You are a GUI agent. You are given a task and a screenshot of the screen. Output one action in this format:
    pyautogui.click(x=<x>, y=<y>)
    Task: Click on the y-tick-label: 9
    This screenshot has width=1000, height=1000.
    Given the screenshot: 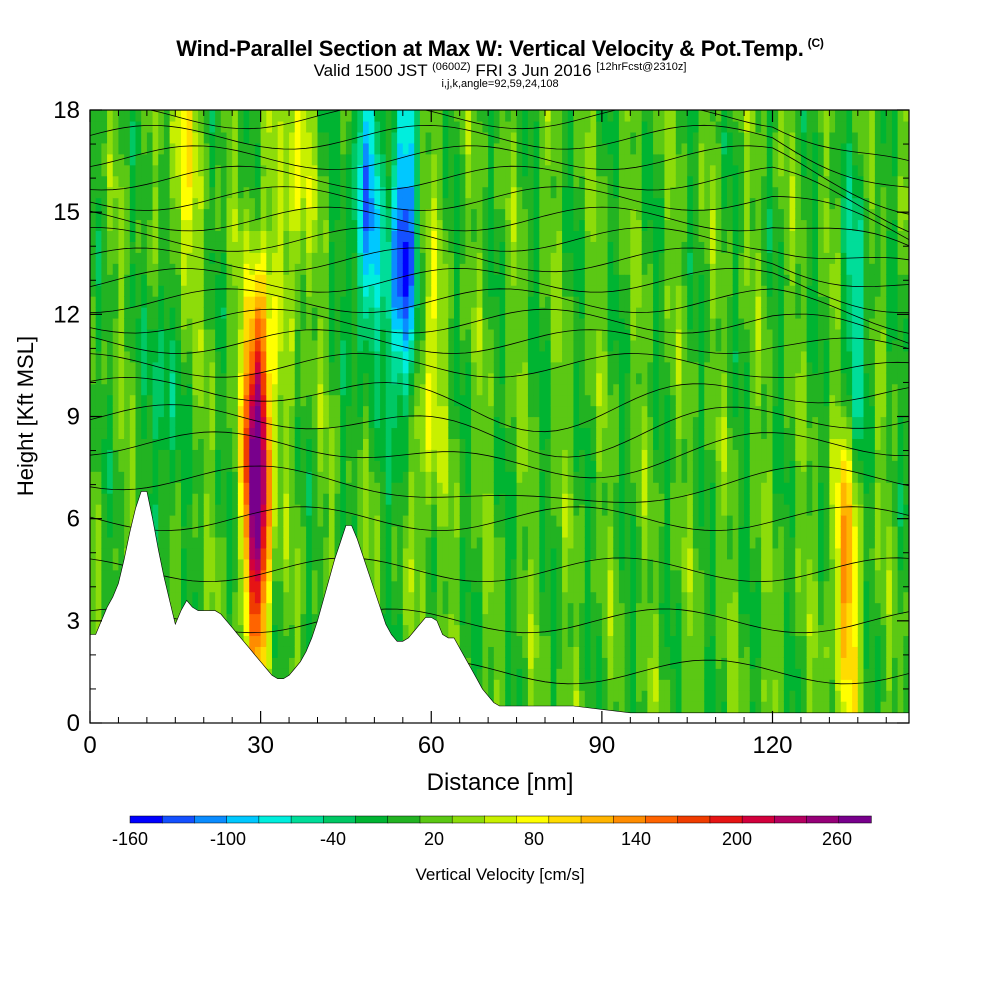 What is the action you would take?
    pyautogui.click(x=73, y=417)
    